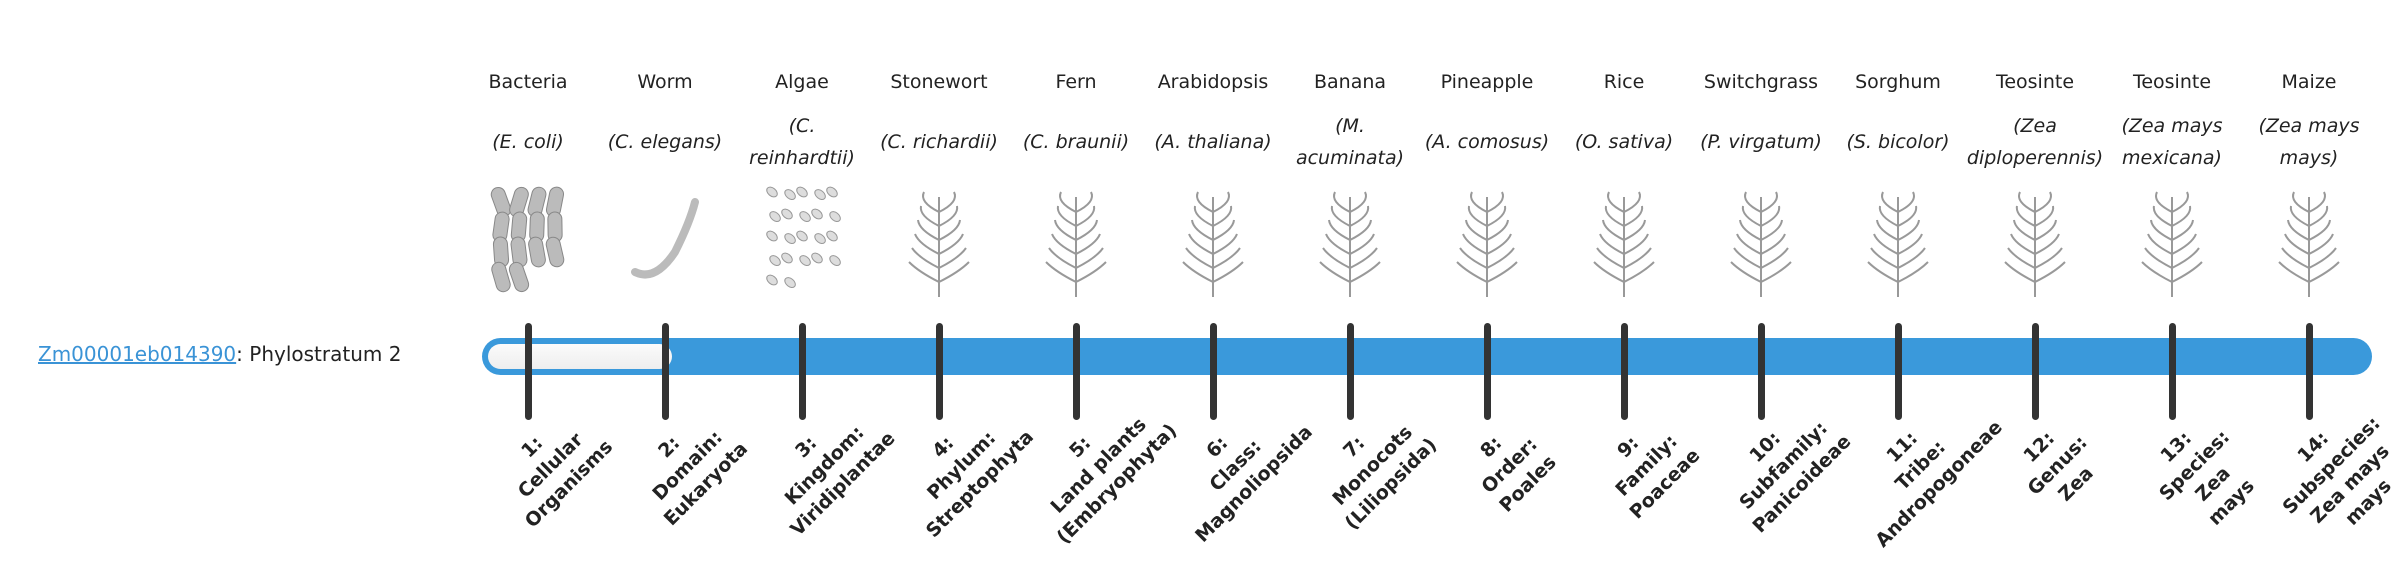  I want to click on organism-column: Stonewort (C. richardii), so click(939, 182).